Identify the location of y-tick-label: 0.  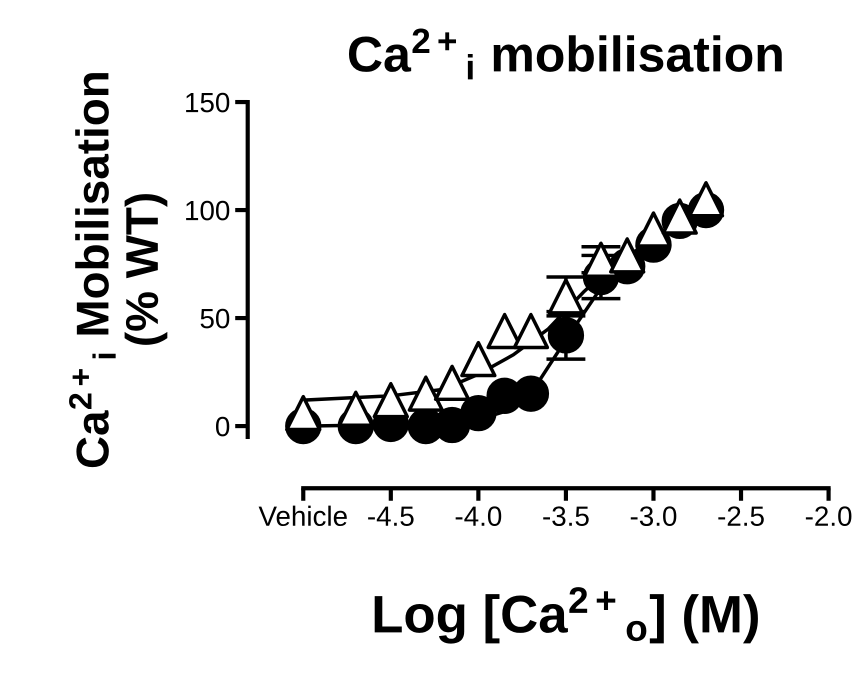
(223, 426).